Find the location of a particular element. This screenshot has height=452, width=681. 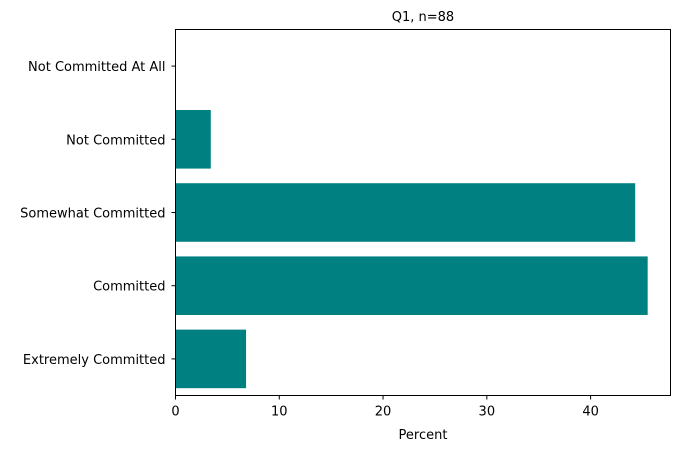

y-tick-label: Not Committed At All is located at coordinates (96, 67).